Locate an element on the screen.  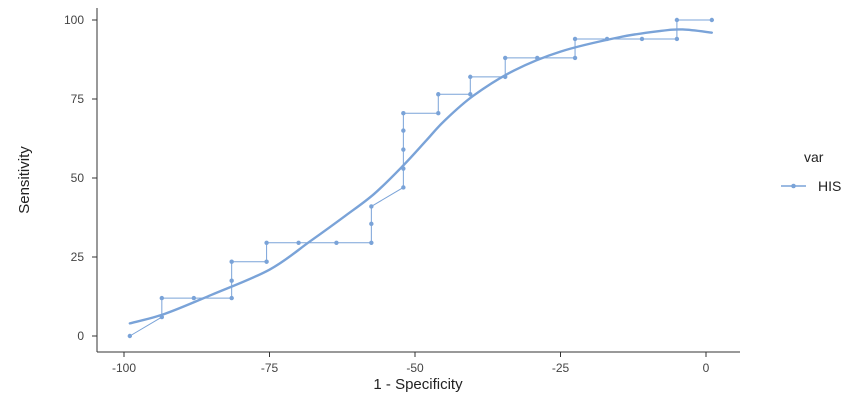
y-tick-label: 50 is located at coordinates (78, 178).